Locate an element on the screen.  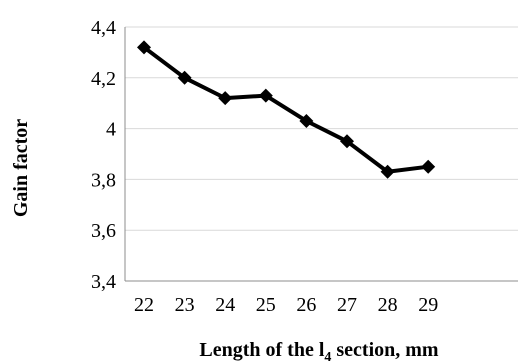
x-tick-label: 28 is located at coordinates (388, 305).